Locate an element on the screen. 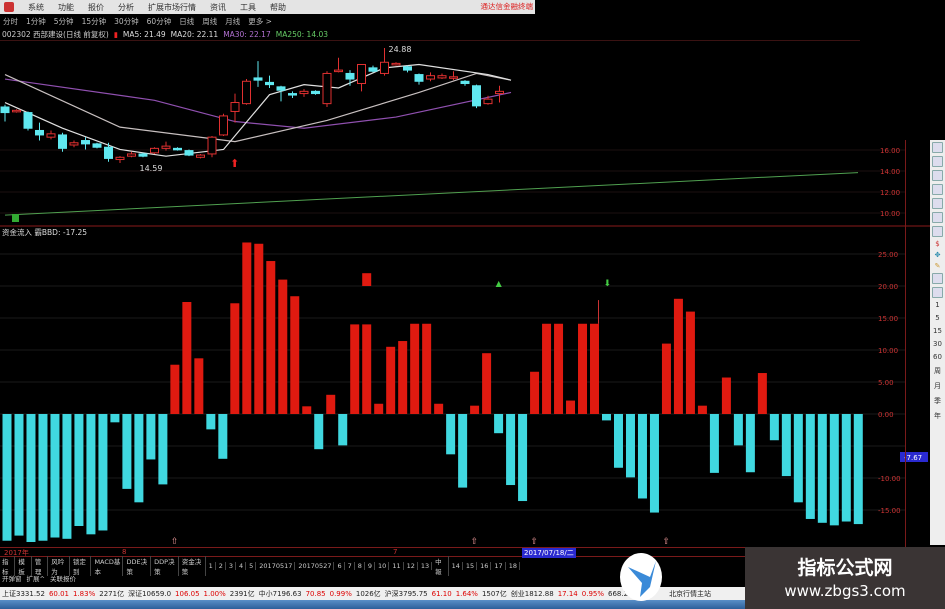  extra-tab: 关联报价 is located at coordinates (62, 579).